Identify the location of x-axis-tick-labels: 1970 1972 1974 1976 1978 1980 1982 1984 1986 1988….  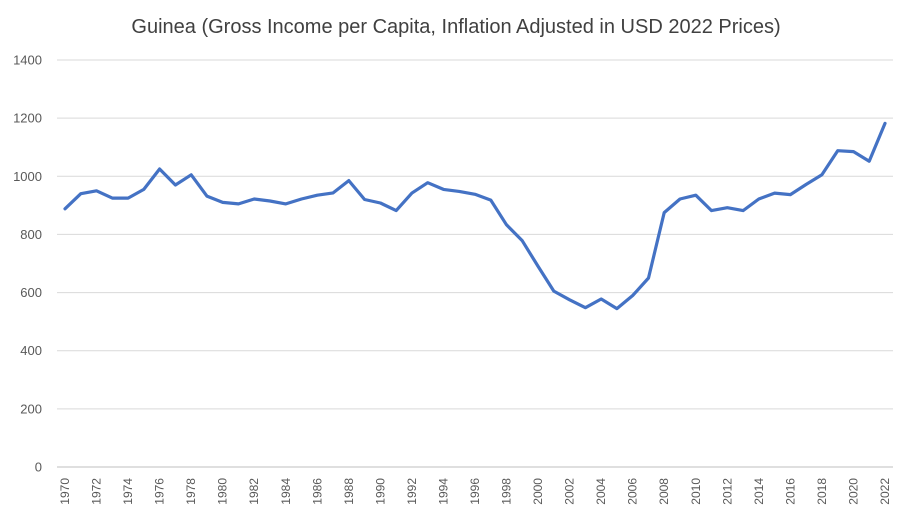
(475, 491).